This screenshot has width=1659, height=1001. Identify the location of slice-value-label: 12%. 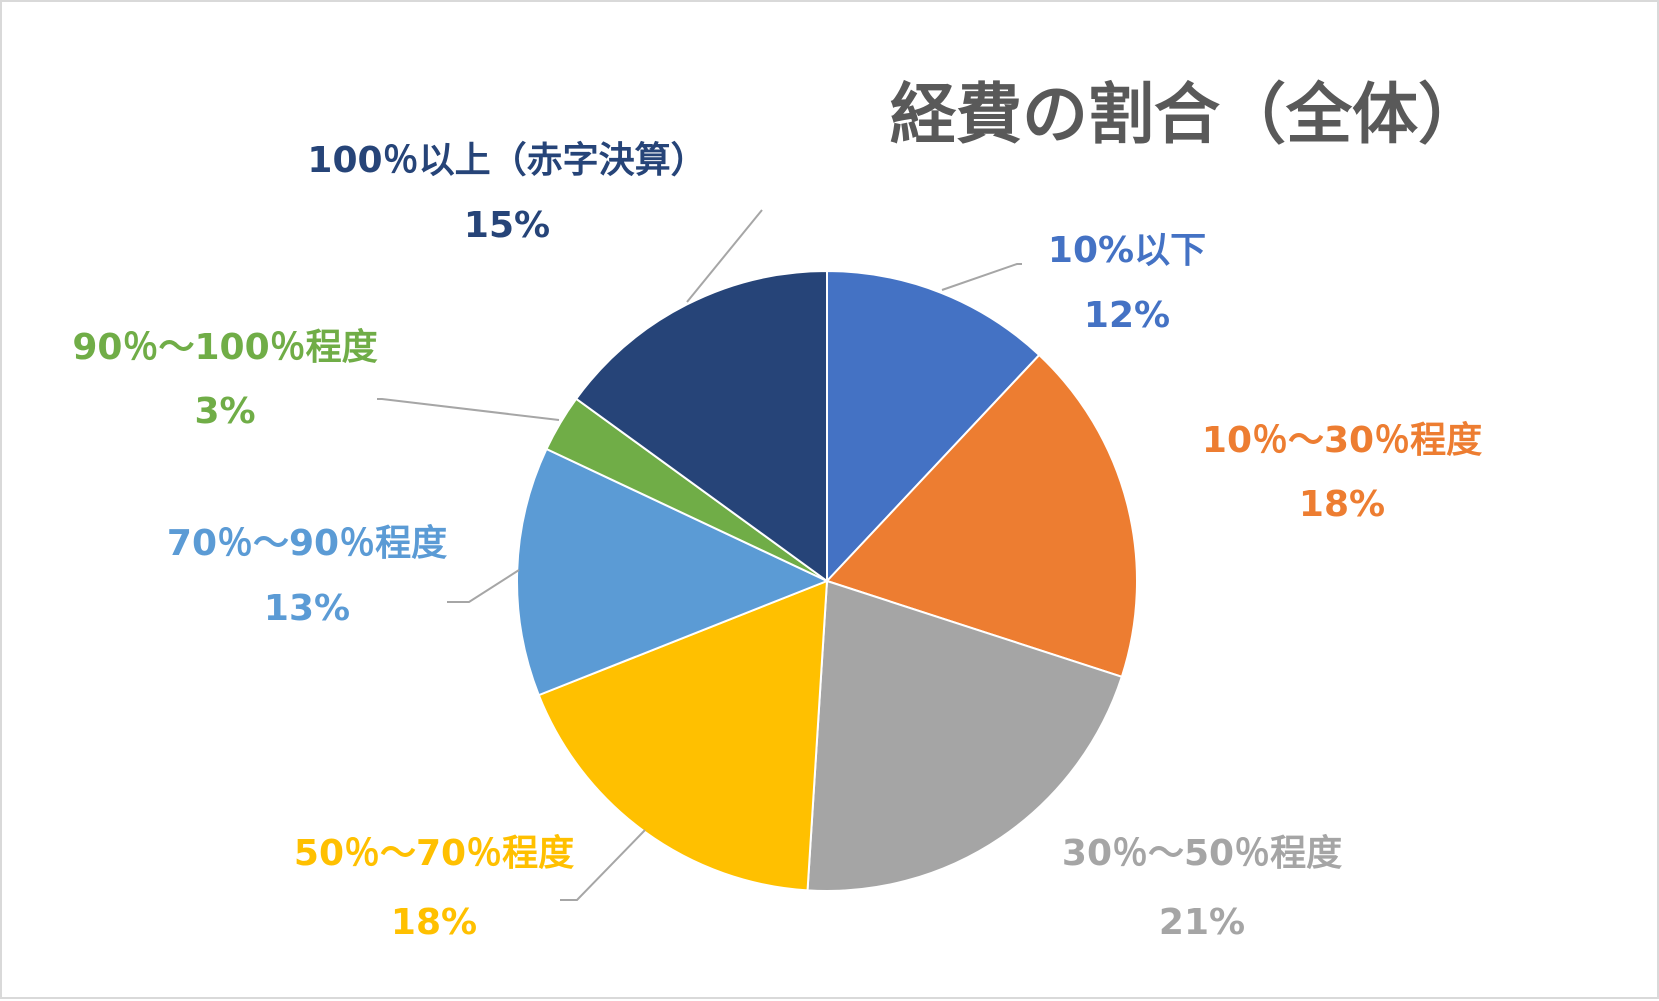
(1127, 315).